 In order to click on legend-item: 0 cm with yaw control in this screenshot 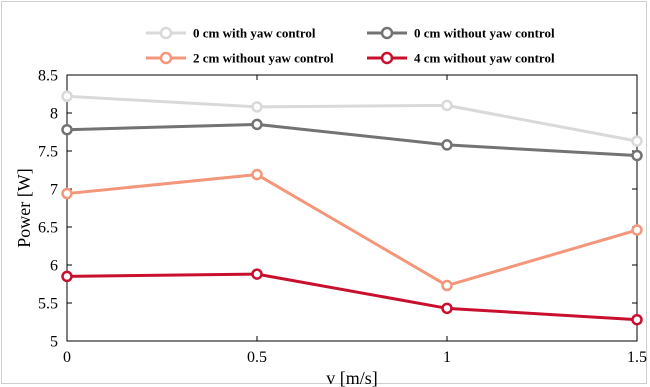, I will do `click(231, 33)`.